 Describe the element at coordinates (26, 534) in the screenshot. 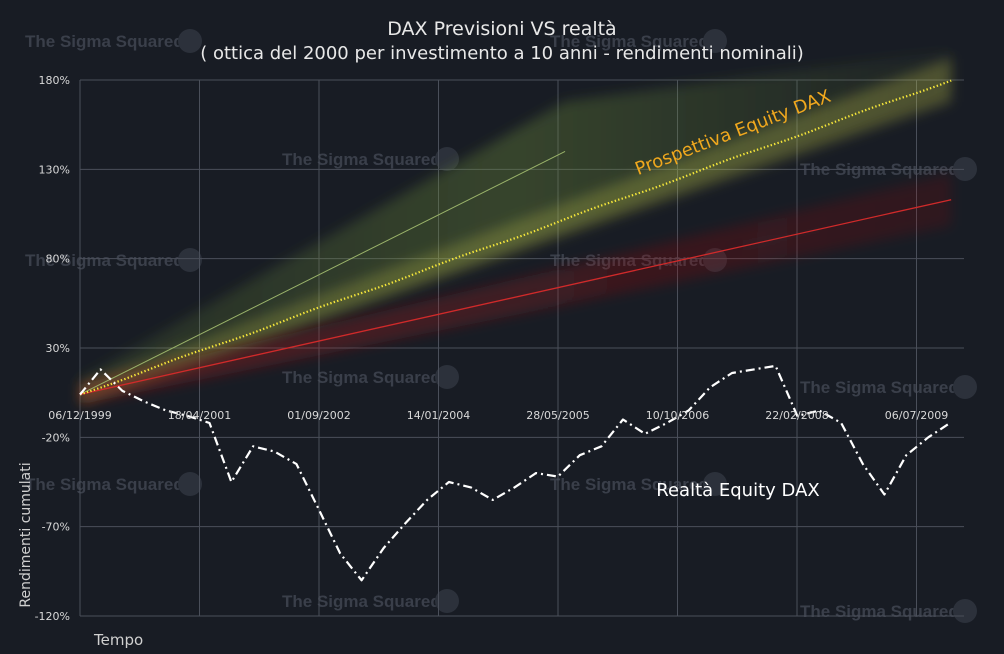

I see `y-axis-label: Rendimenti cumulati` at that location.